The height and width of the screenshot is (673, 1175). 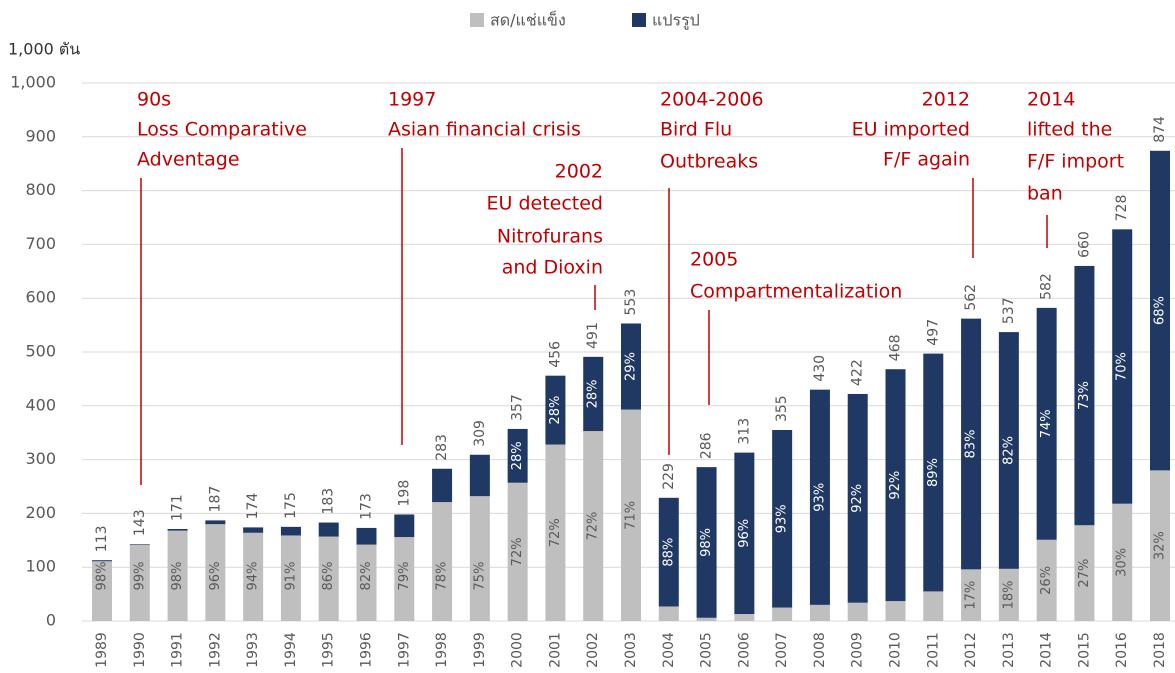 What do you see at coordinates (40, 458) in the screenshot?
I see `y-tick-label: 300` at bounding box center [40, 458].